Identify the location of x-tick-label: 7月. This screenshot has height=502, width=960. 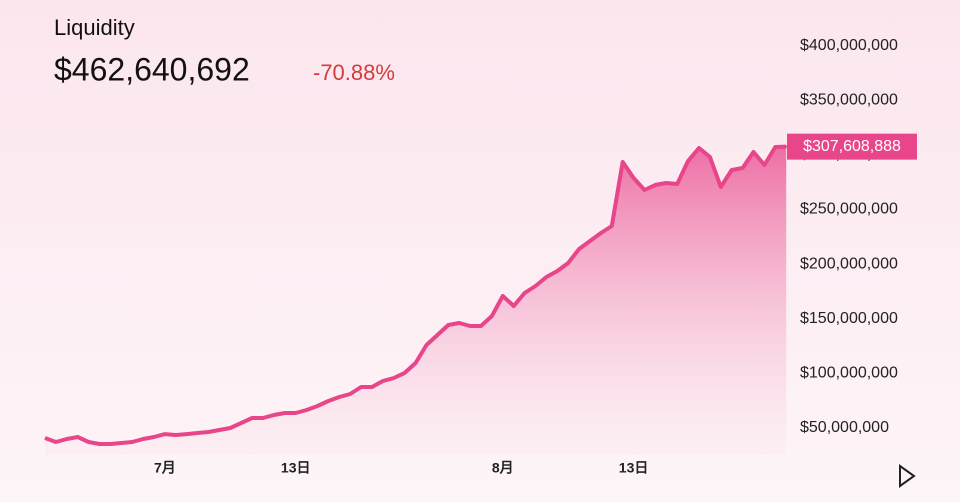
(165, 468).